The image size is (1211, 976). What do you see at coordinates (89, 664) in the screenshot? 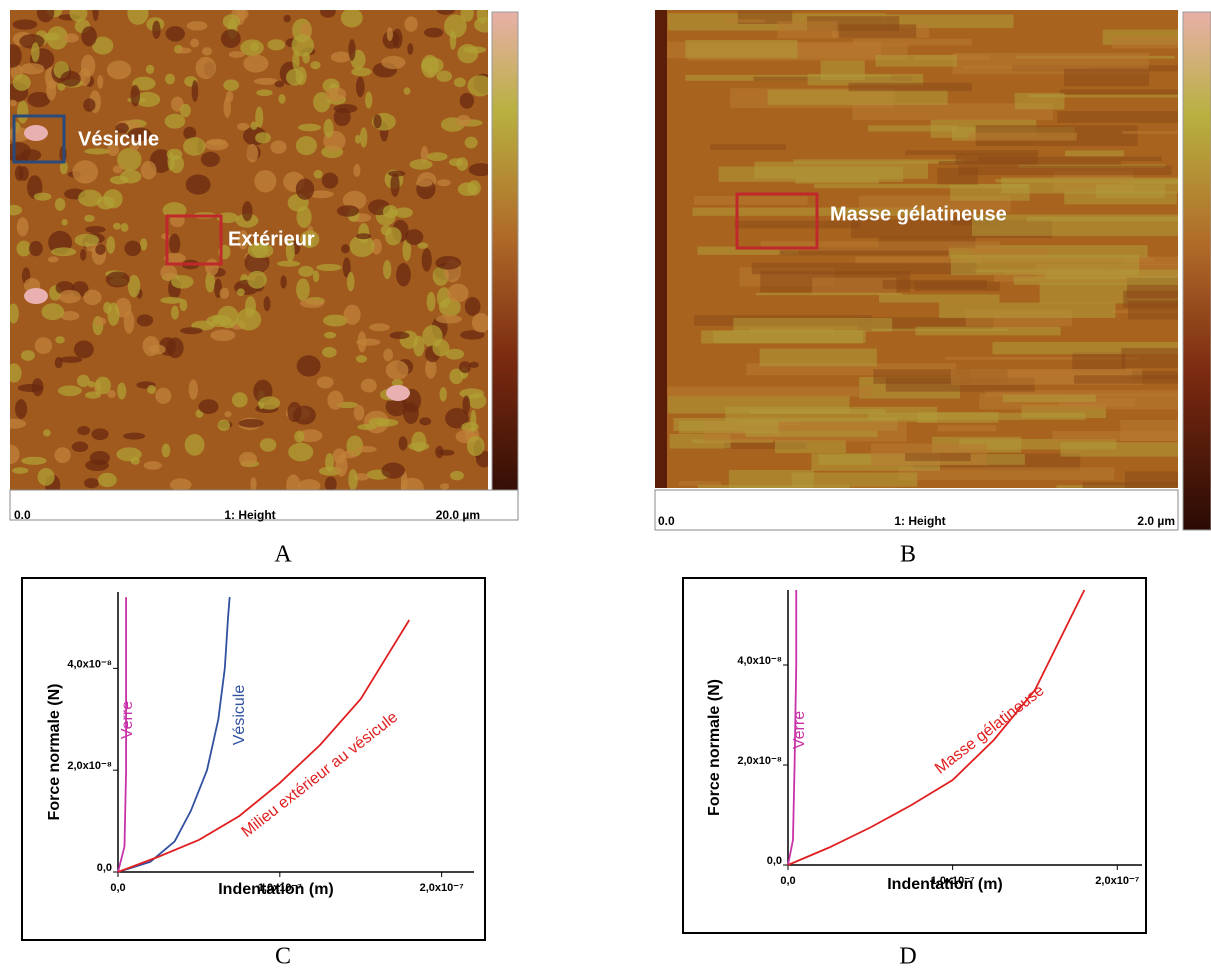
I see `y-tick-label: 4,0x10⁻⁸` at bounding box center [89, 664].